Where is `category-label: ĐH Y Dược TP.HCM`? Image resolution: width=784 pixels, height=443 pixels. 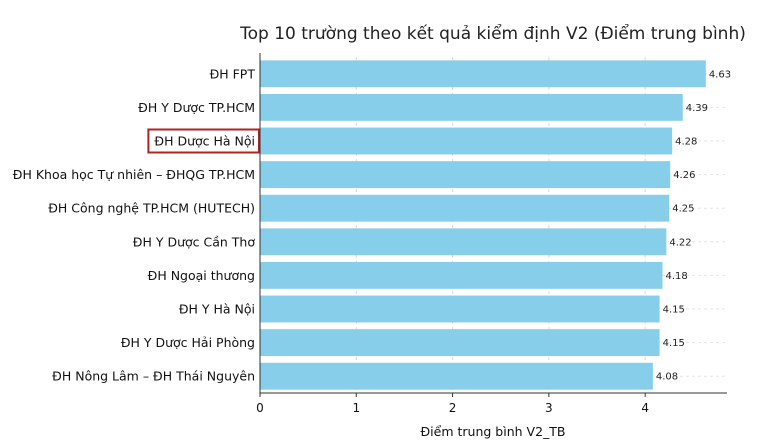
category-label: ĐH Y Dược TP.HCM is located at coordinates (196, 107).